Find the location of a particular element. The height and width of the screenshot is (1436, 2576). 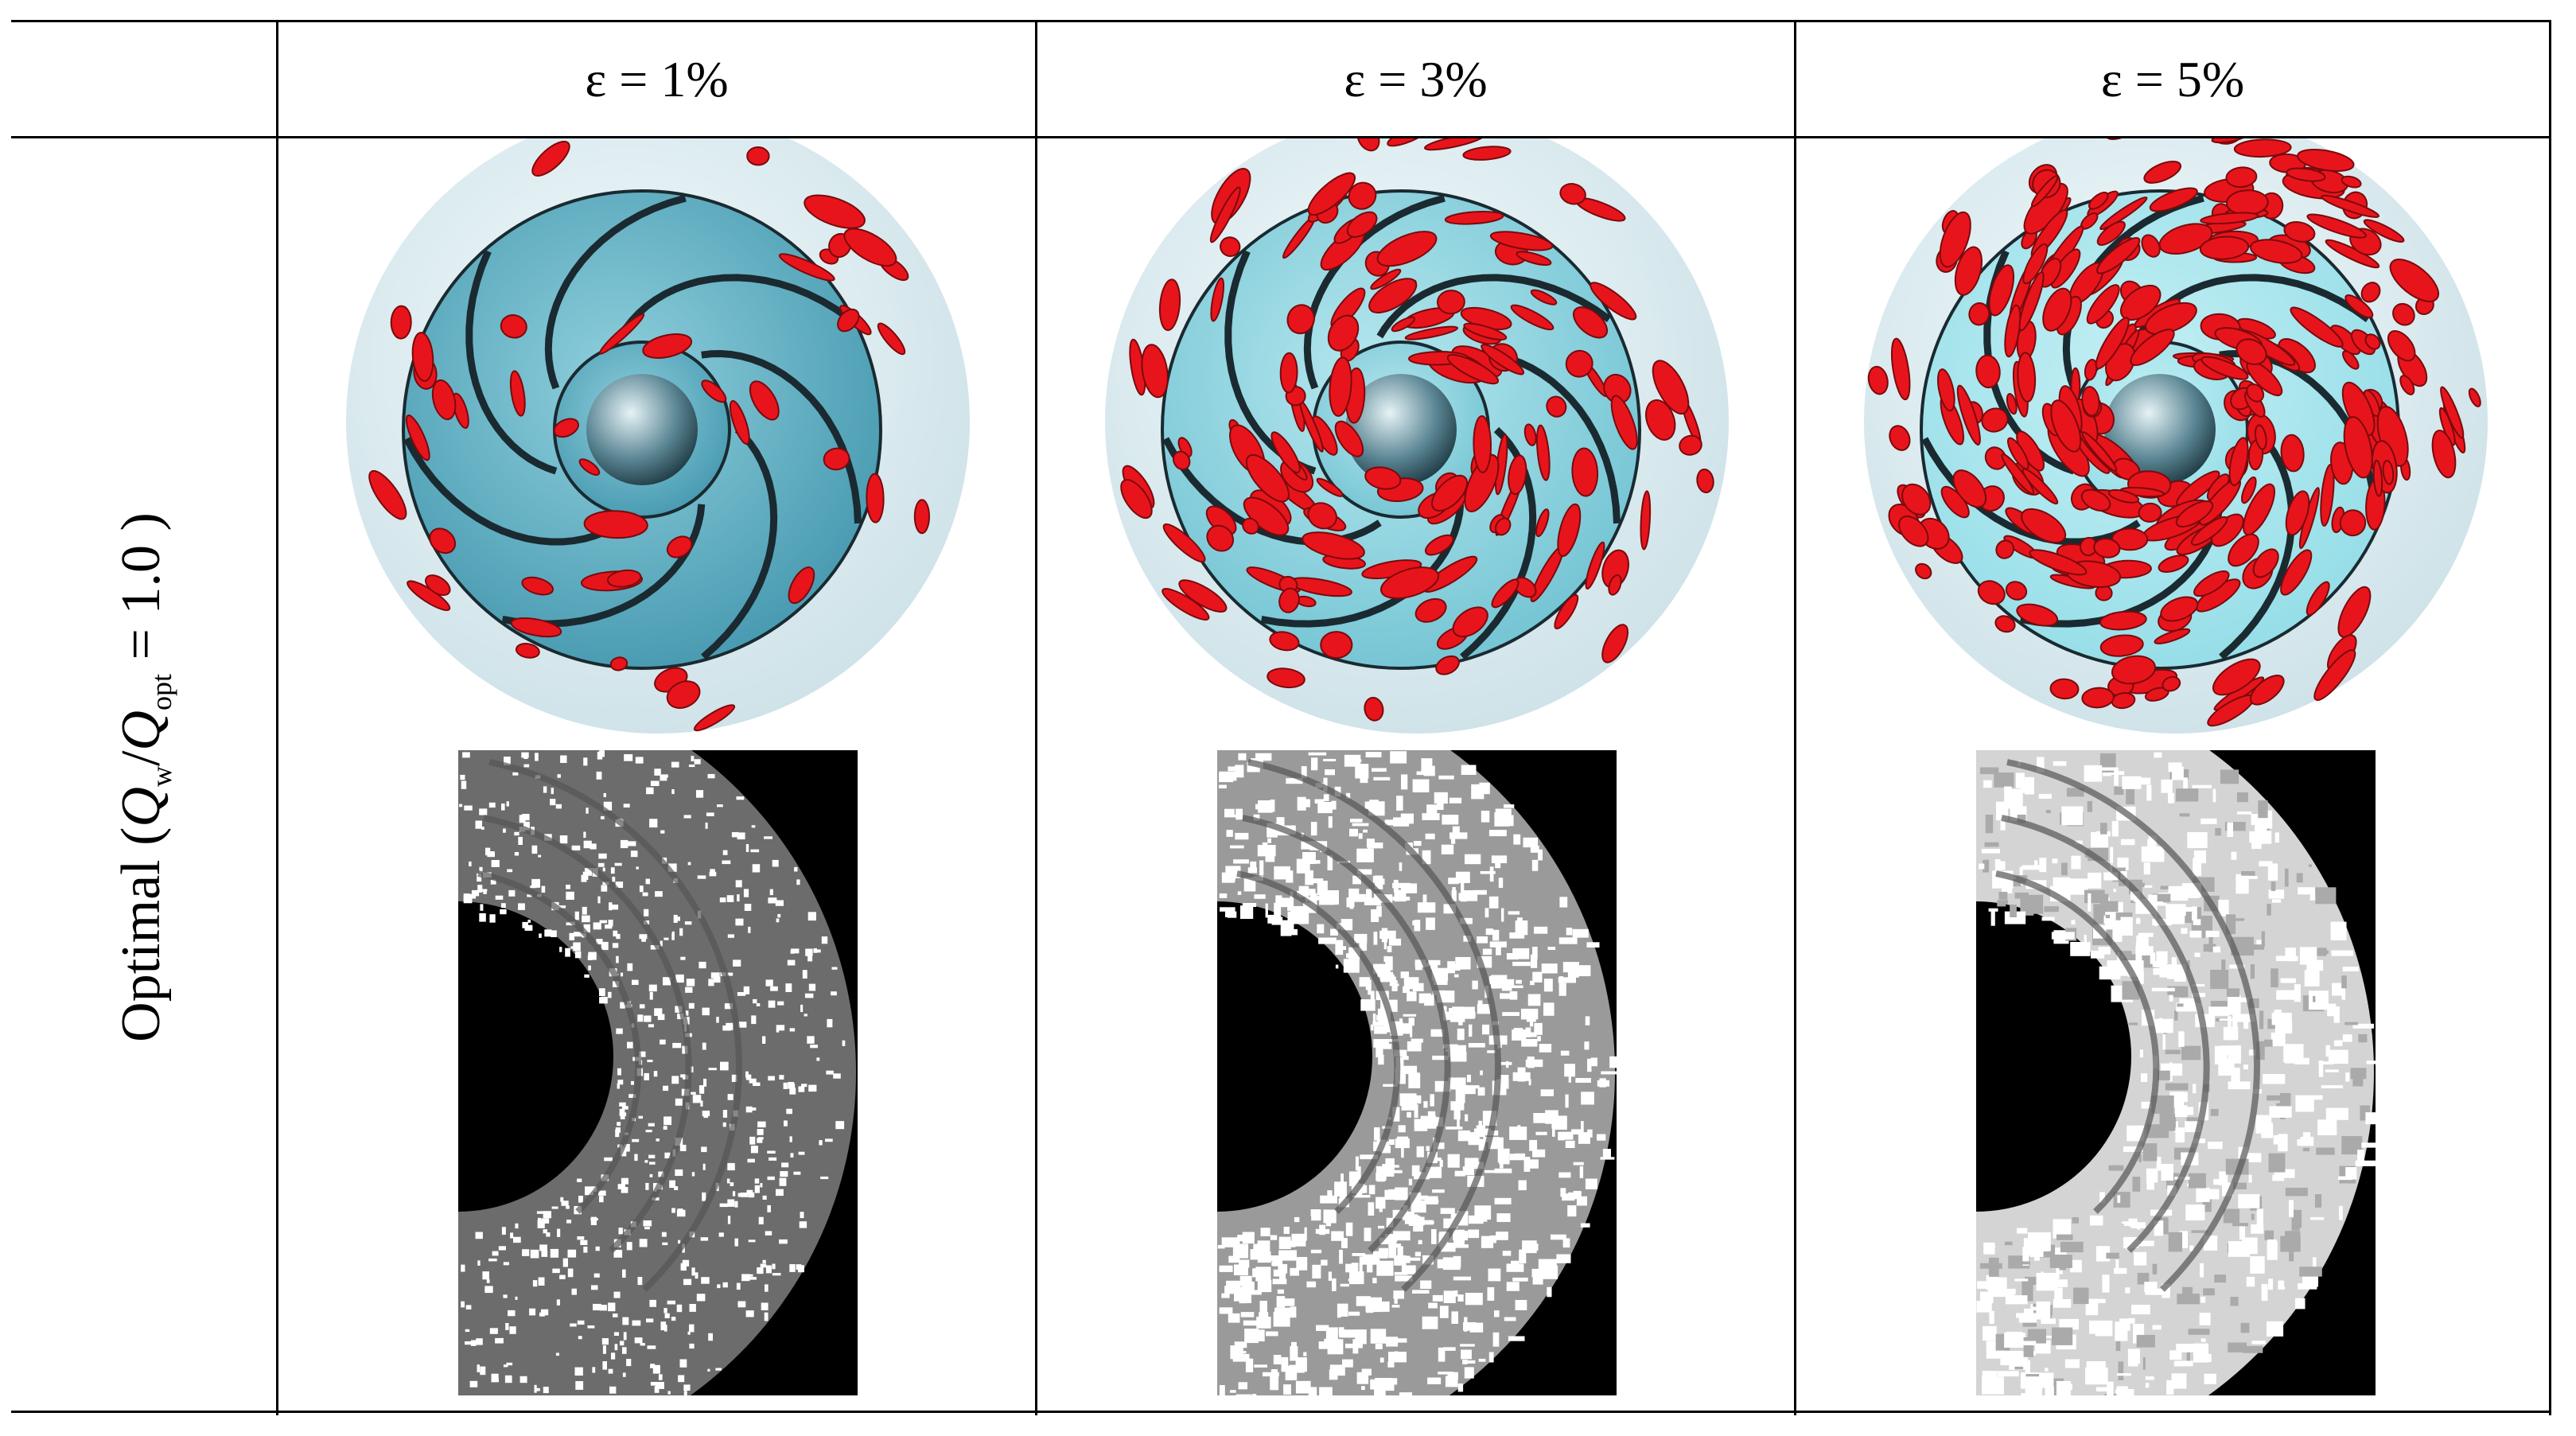

blade is located at coordinates (1272, 491).